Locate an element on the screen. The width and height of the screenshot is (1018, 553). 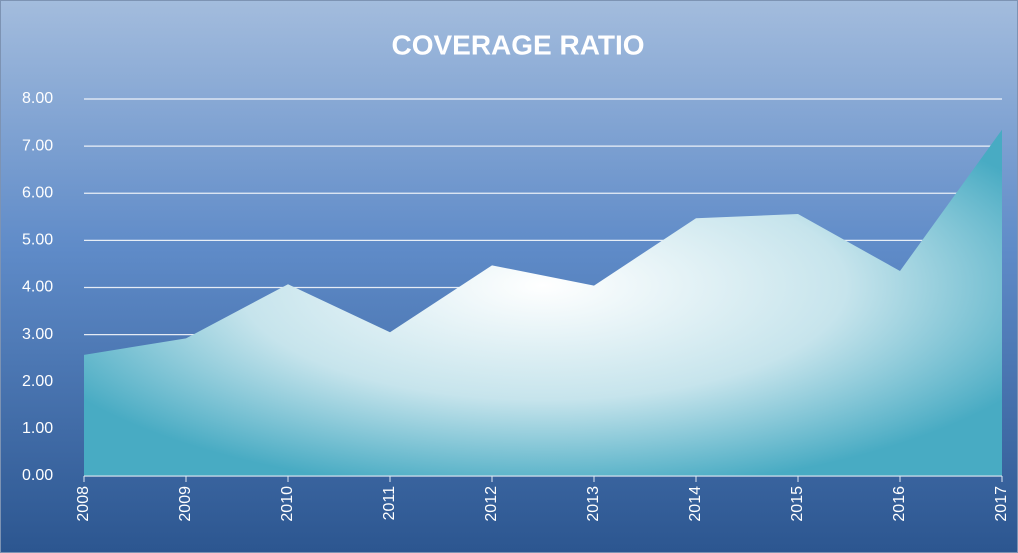
y-tick-label: 7.00 is located at coordinates (37, 145).